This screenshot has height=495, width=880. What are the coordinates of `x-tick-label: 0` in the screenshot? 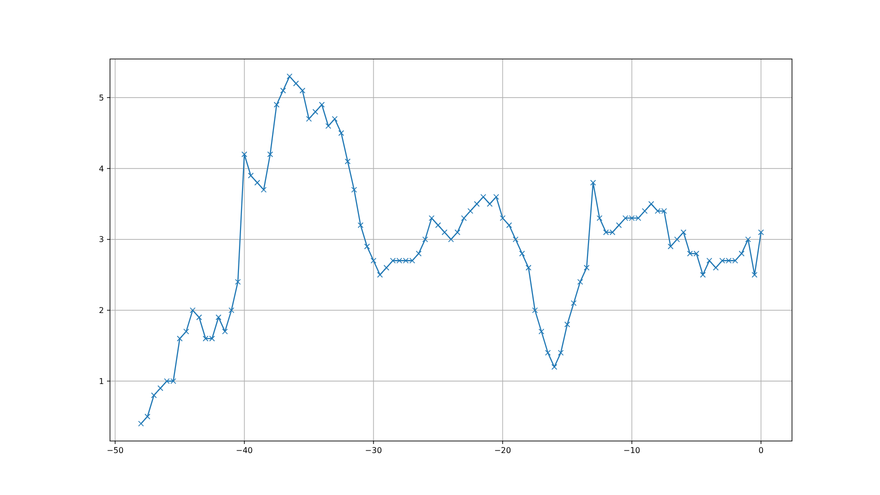 It's located at (761, 450).